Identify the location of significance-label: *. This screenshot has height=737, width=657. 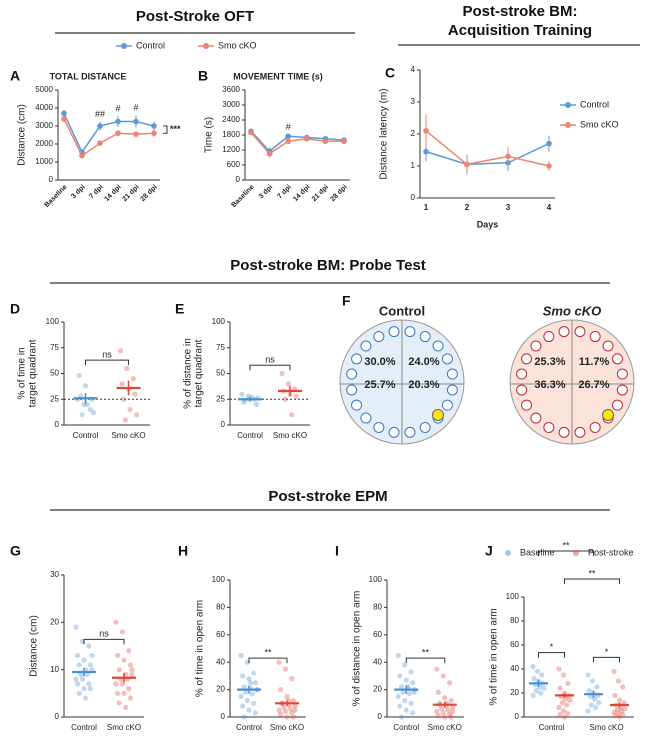
(552, 647).